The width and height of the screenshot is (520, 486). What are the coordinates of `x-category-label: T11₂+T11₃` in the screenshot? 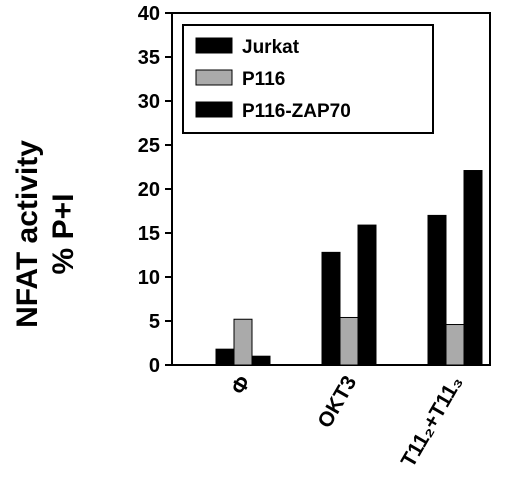 It's located at (432, 421).